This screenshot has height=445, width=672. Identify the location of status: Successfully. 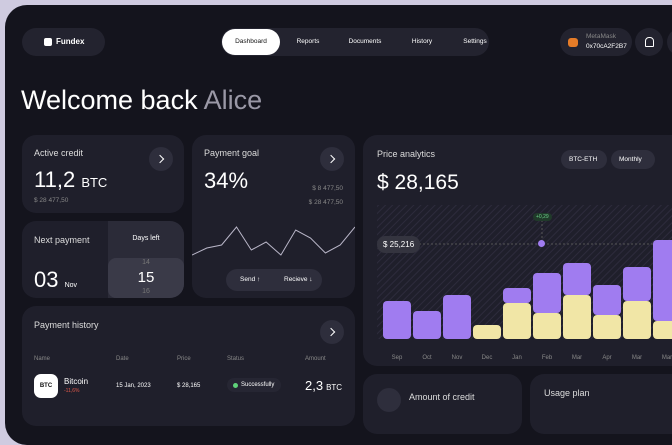
(254, 385).